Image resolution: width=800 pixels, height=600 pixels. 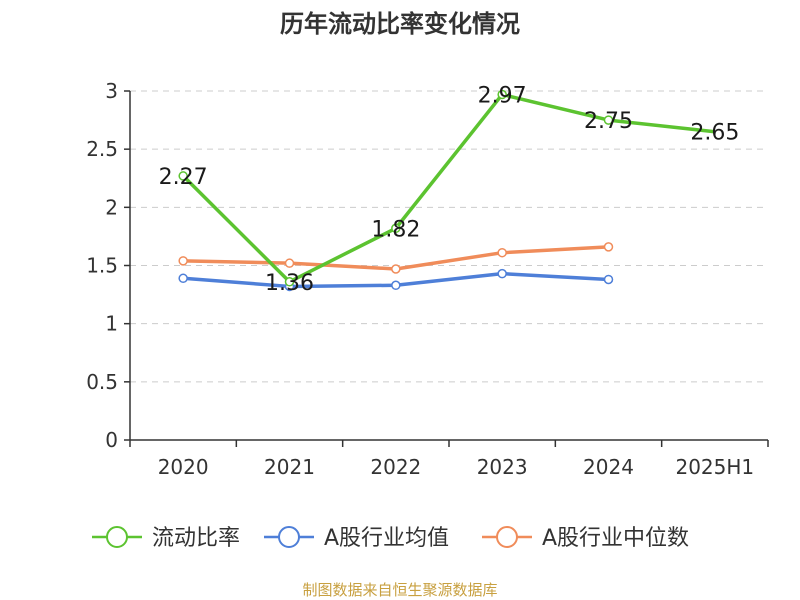 What do you see at coordinates (608, 467) in the screenshot?
I see `x-tick-label: 2024` at bounding box center [608, 467].